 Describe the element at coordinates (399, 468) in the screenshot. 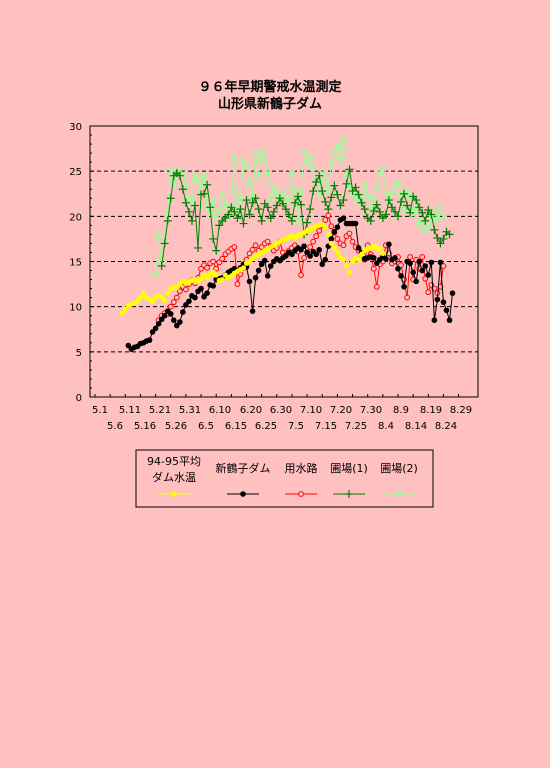

I see `legend-label: 圃場(2)` at that location.